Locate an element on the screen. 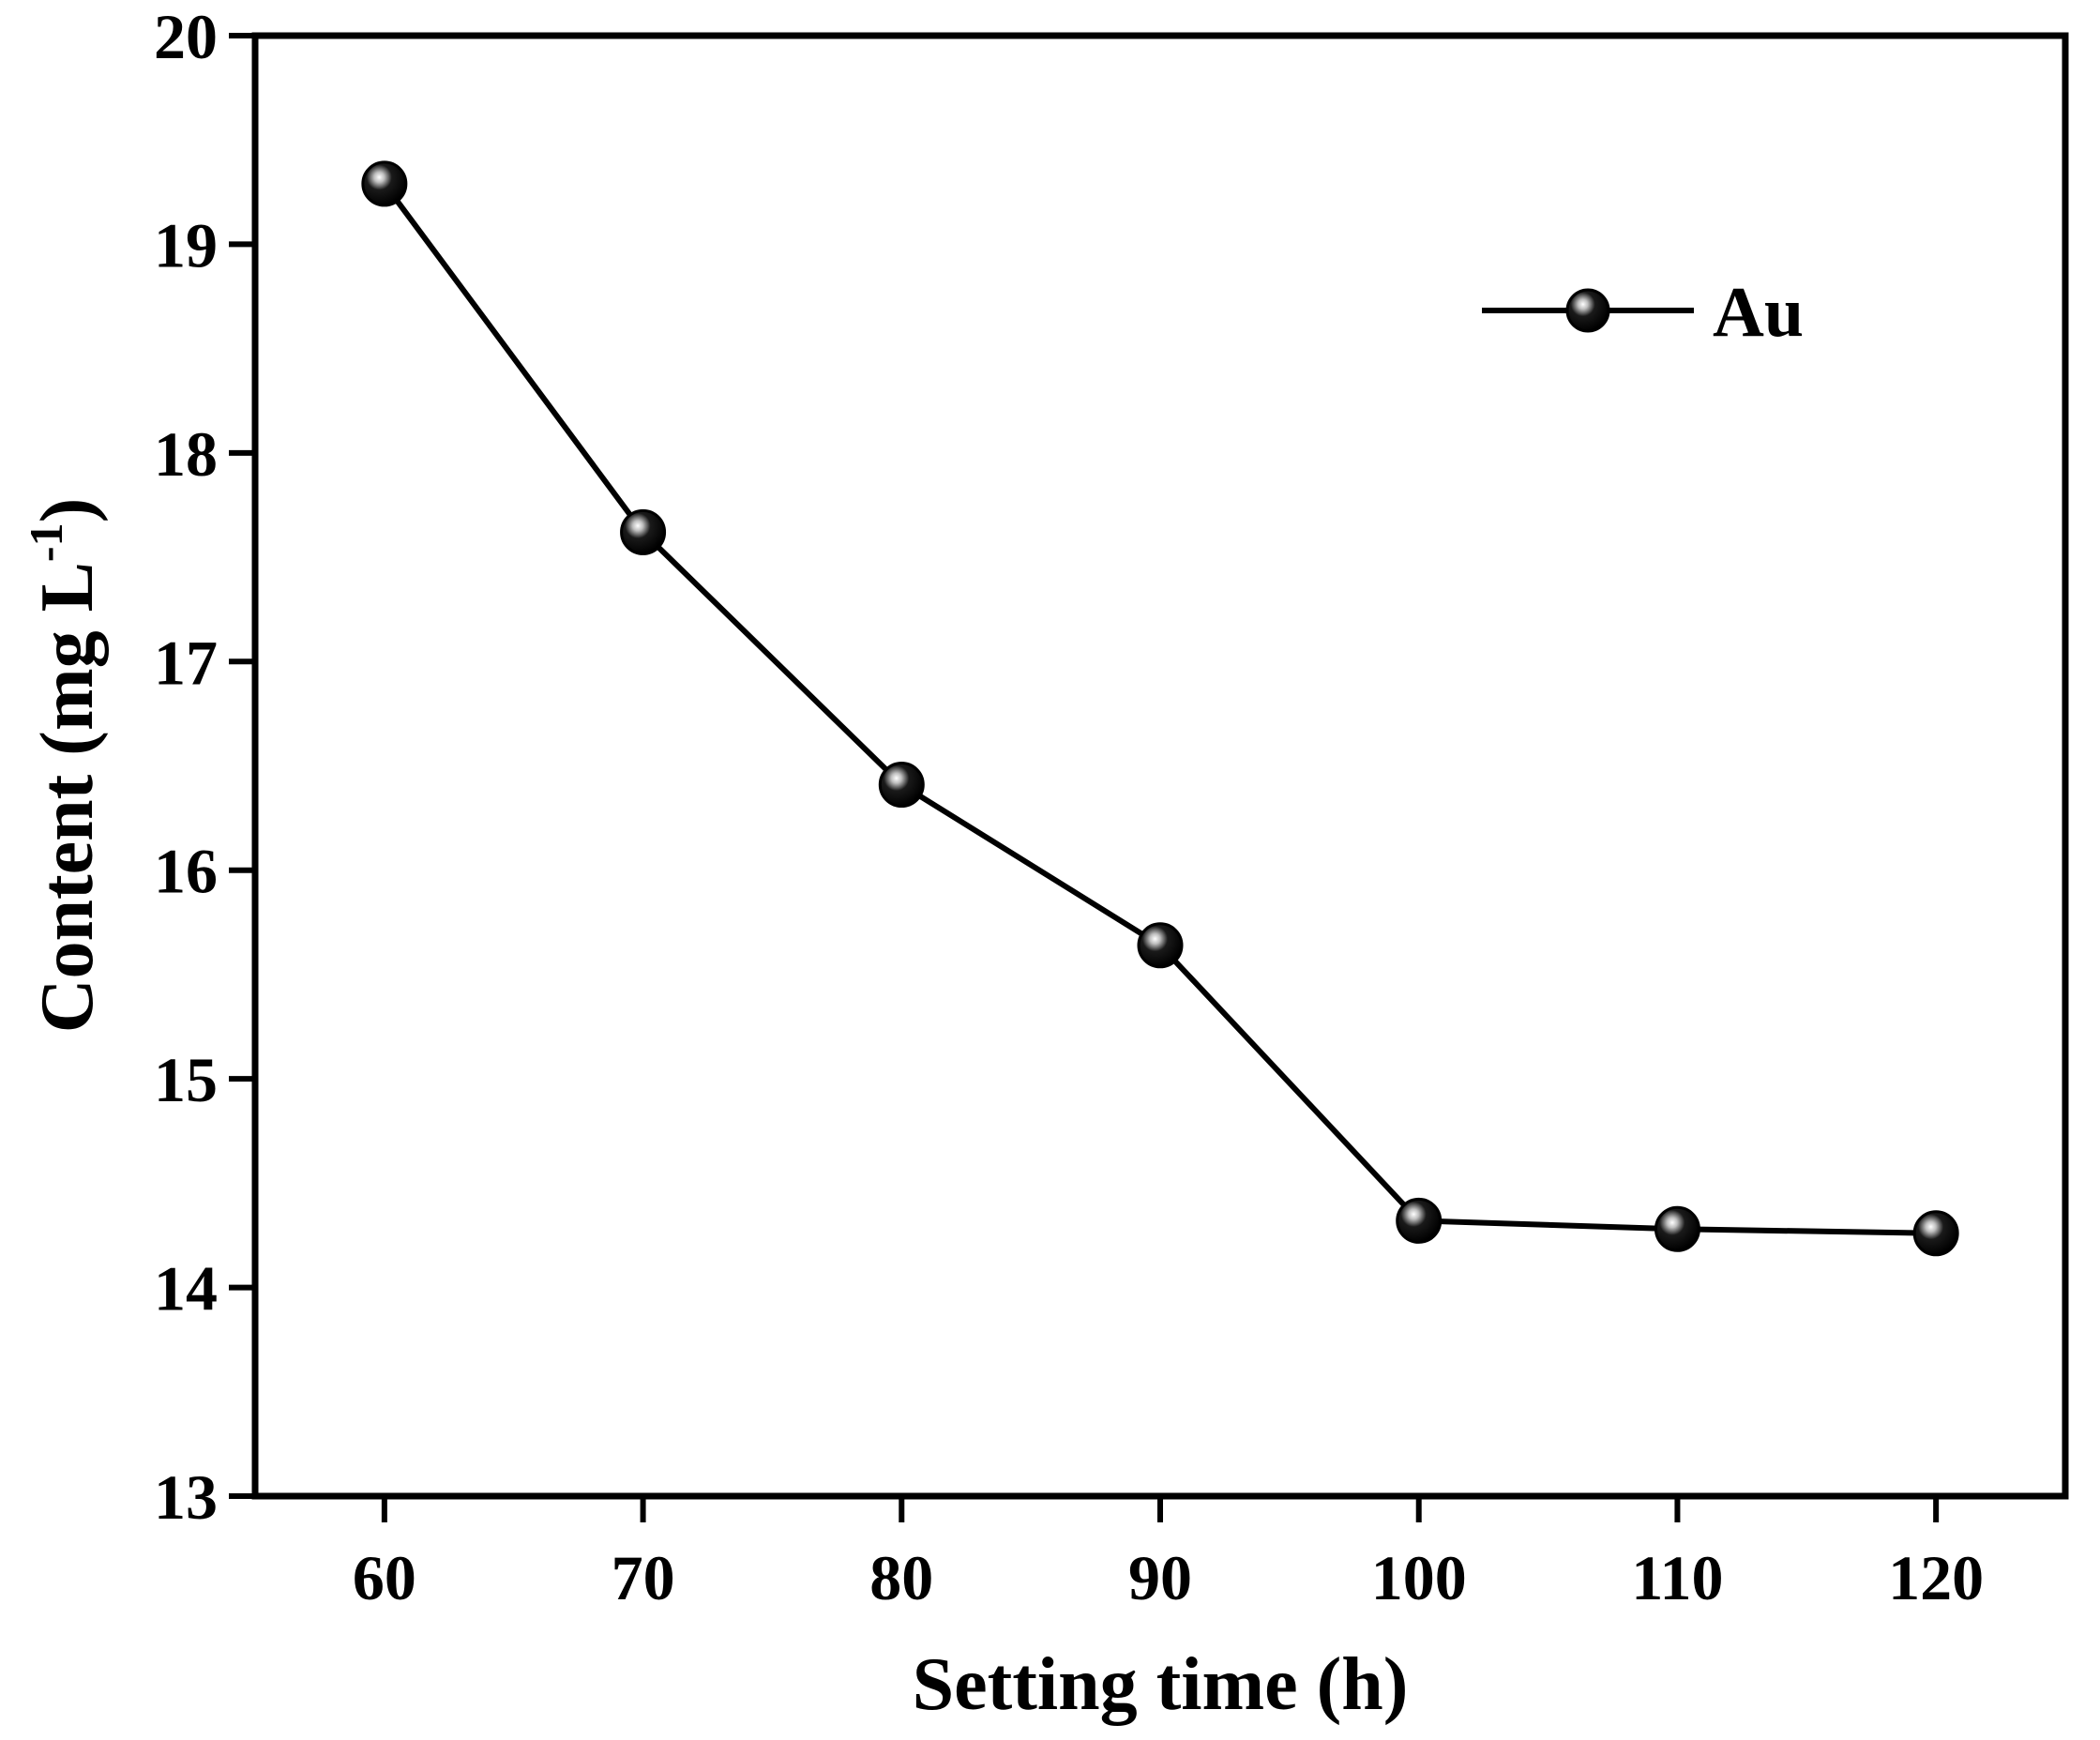 The width and height of the screenshot is (2100, 1740). y-axis-title: Content (mg L-1) is located at coordinates (64, 765).